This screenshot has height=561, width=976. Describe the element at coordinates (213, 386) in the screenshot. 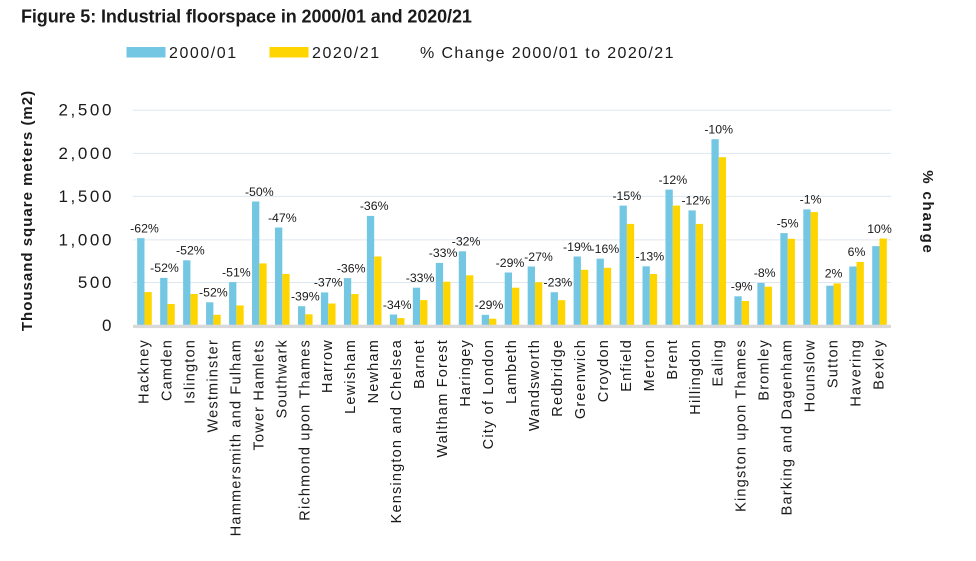

I see `svg-text: Westminster` at that location.